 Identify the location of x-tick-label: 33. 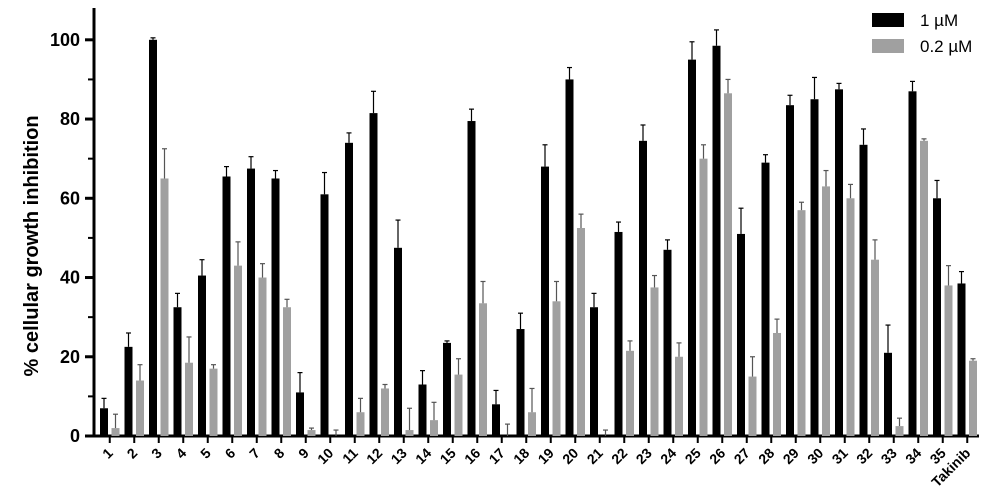
(889, 456).